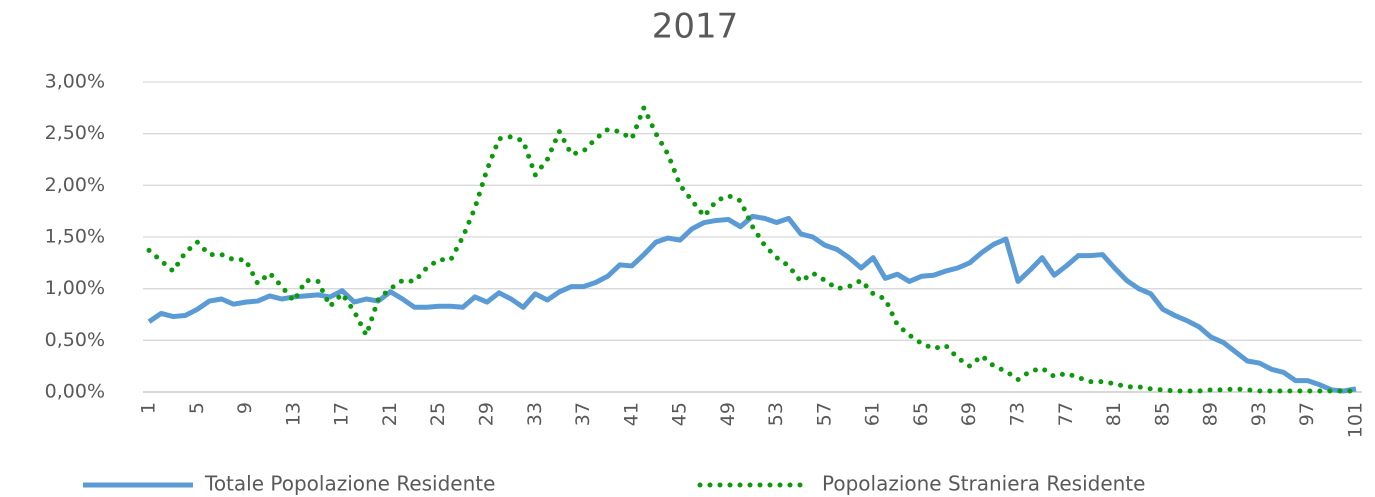 The height and width of the screenshot is (497, 1375). I want to click on legend-label: Popolazione Straniera Residente, so click(983, 484).